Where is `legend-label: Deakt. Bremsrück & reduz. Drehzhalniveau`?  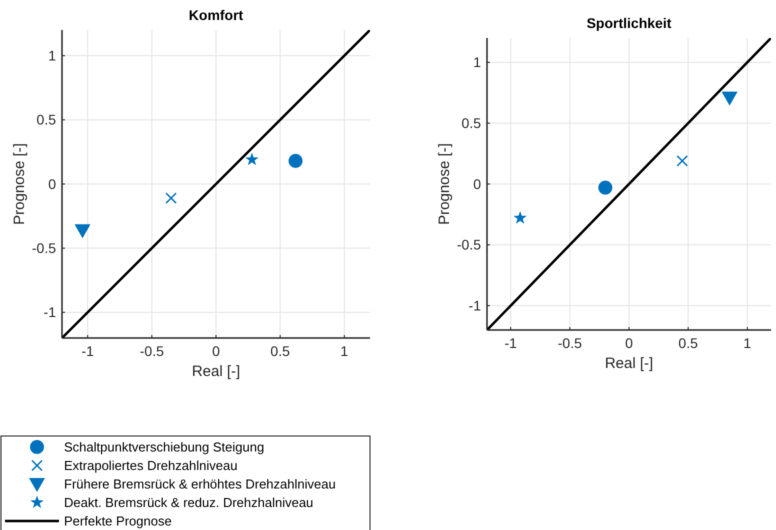 legend-label: Deakt. Bremsrück & reduz. Drehzhalniveau is located at coordinates (189, 502).